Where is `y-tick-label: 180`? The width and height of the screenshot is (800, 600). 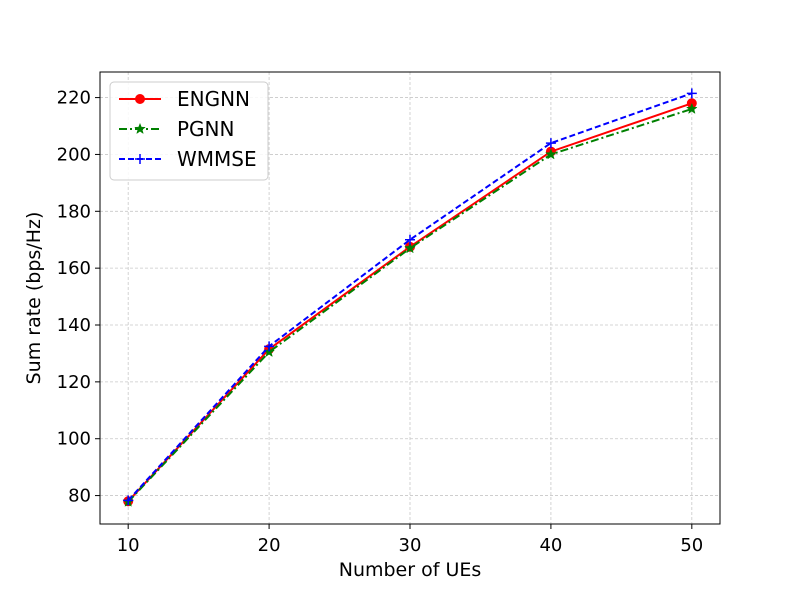
y-tick-label: 180 is located at coordinates (74, 211).